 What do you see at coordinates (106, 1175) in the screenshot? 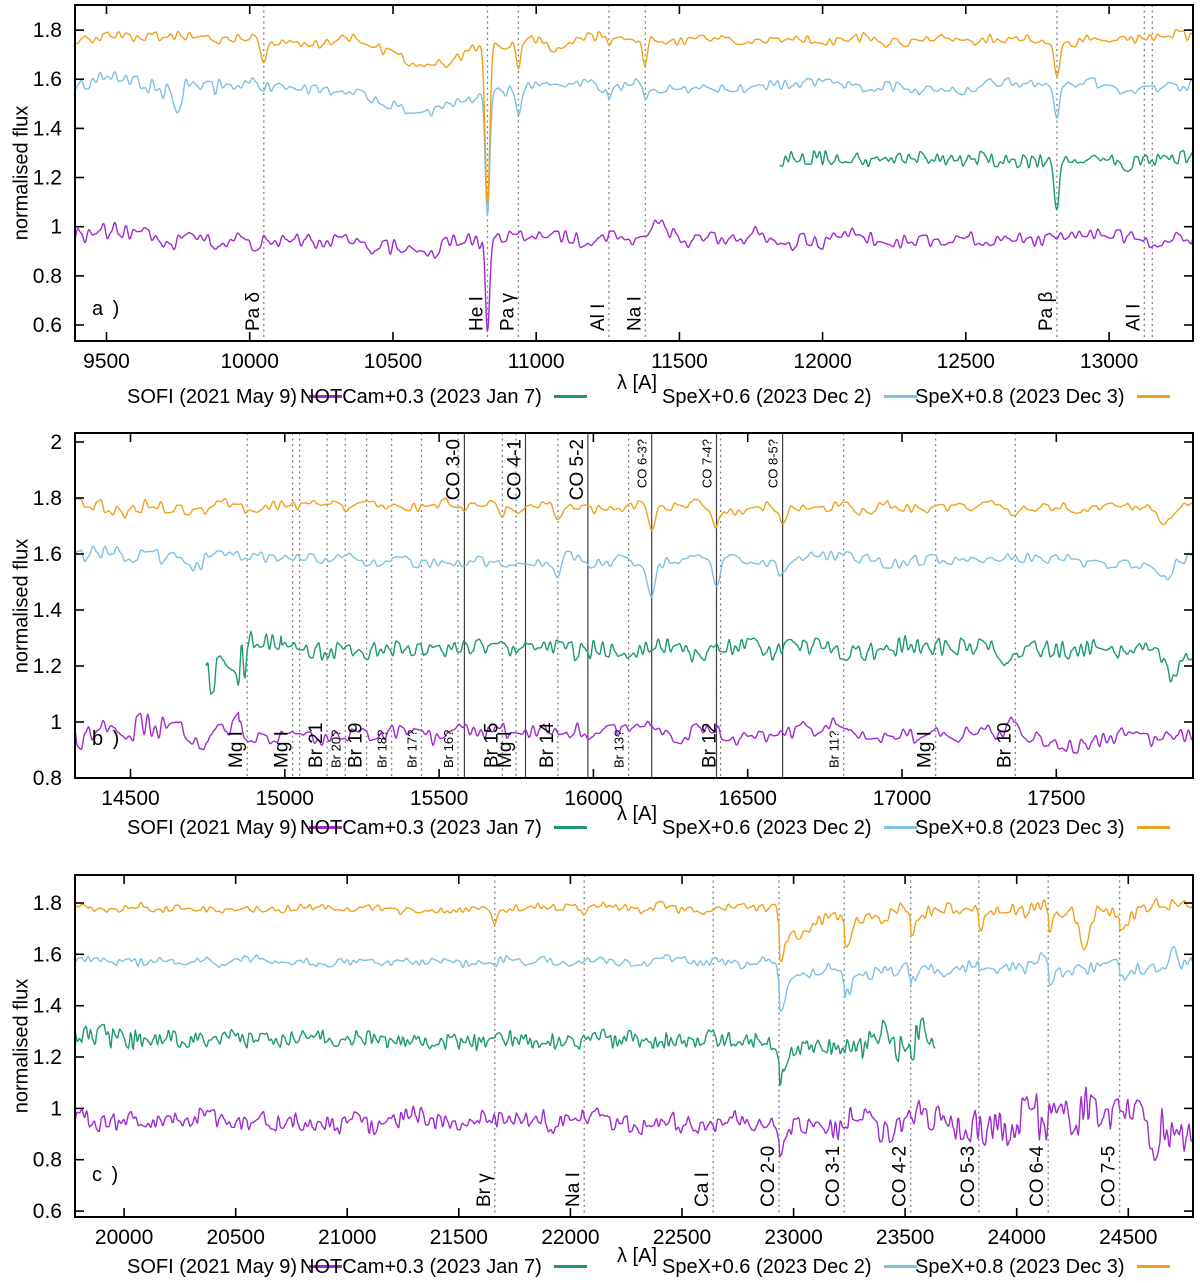
I see `panel-tag: c )` at bounding box center [106, 1175].